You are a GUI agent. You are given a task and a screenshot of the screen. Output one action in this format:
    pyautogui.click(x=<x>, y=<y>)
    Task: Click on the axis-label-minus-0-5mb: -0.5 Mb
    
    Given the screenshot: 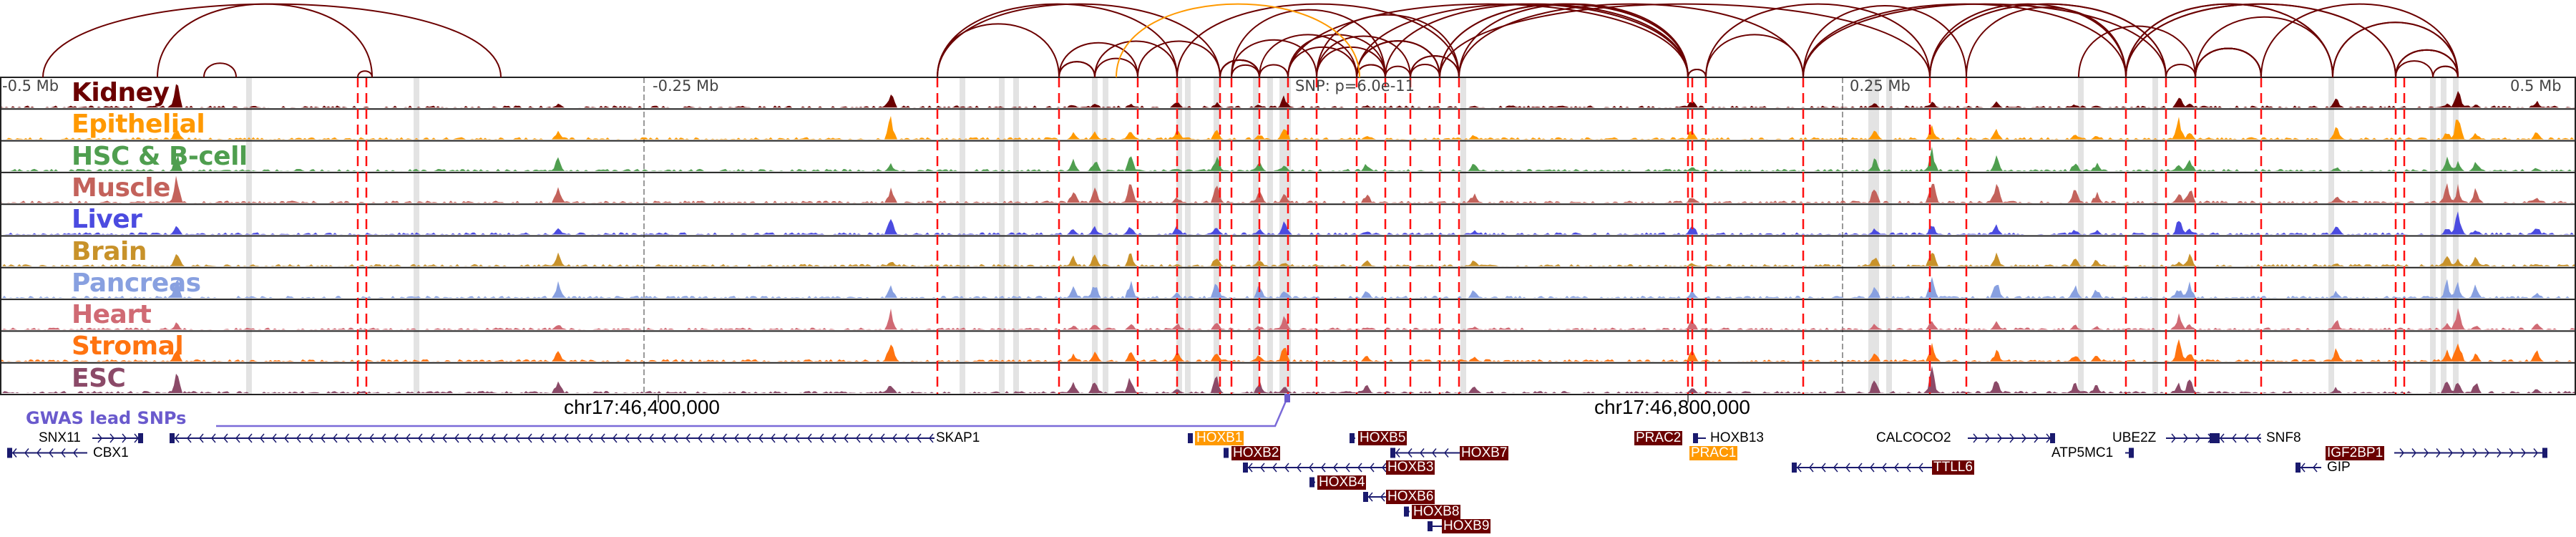 What is the action you would take?
    pyautogui.click(x=30, y=86)
    